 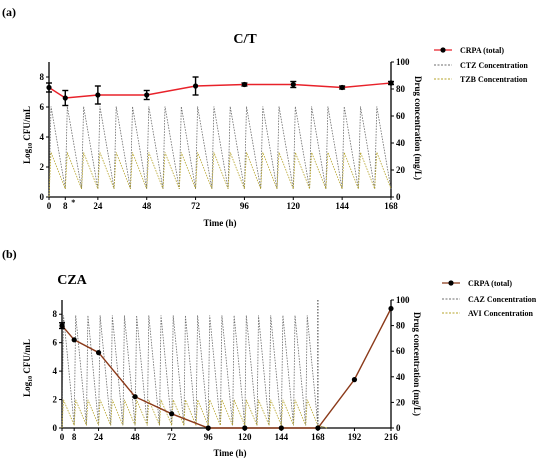 What do you see at coordinates (417, 364) in the screenshot?
I see `chart-b-ylabel-right: Drug concentration (mg/L)` at bounding box center [417, 364].